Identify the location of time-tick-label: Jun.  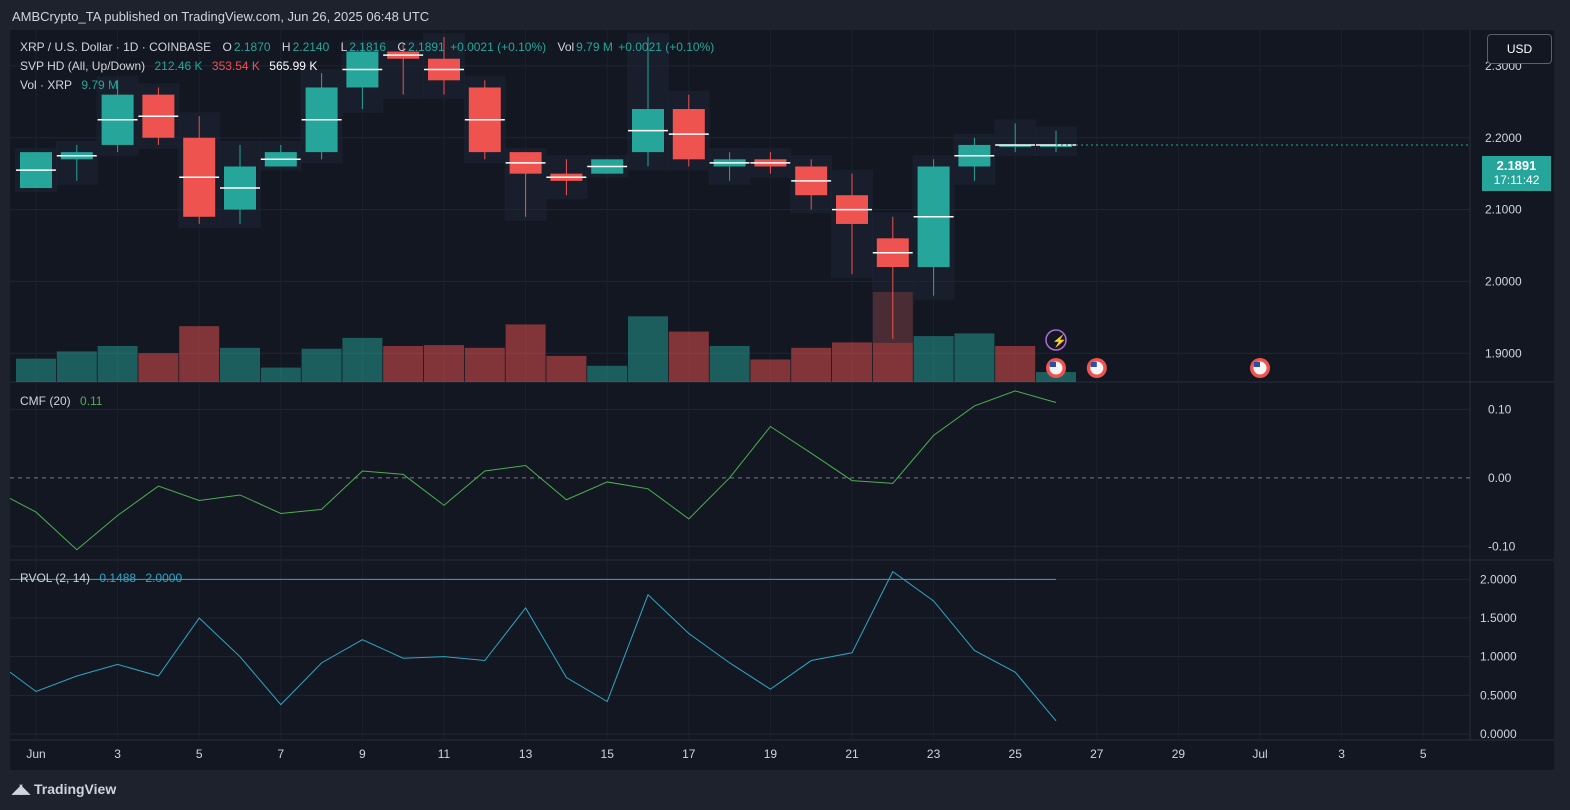
(35, 754).